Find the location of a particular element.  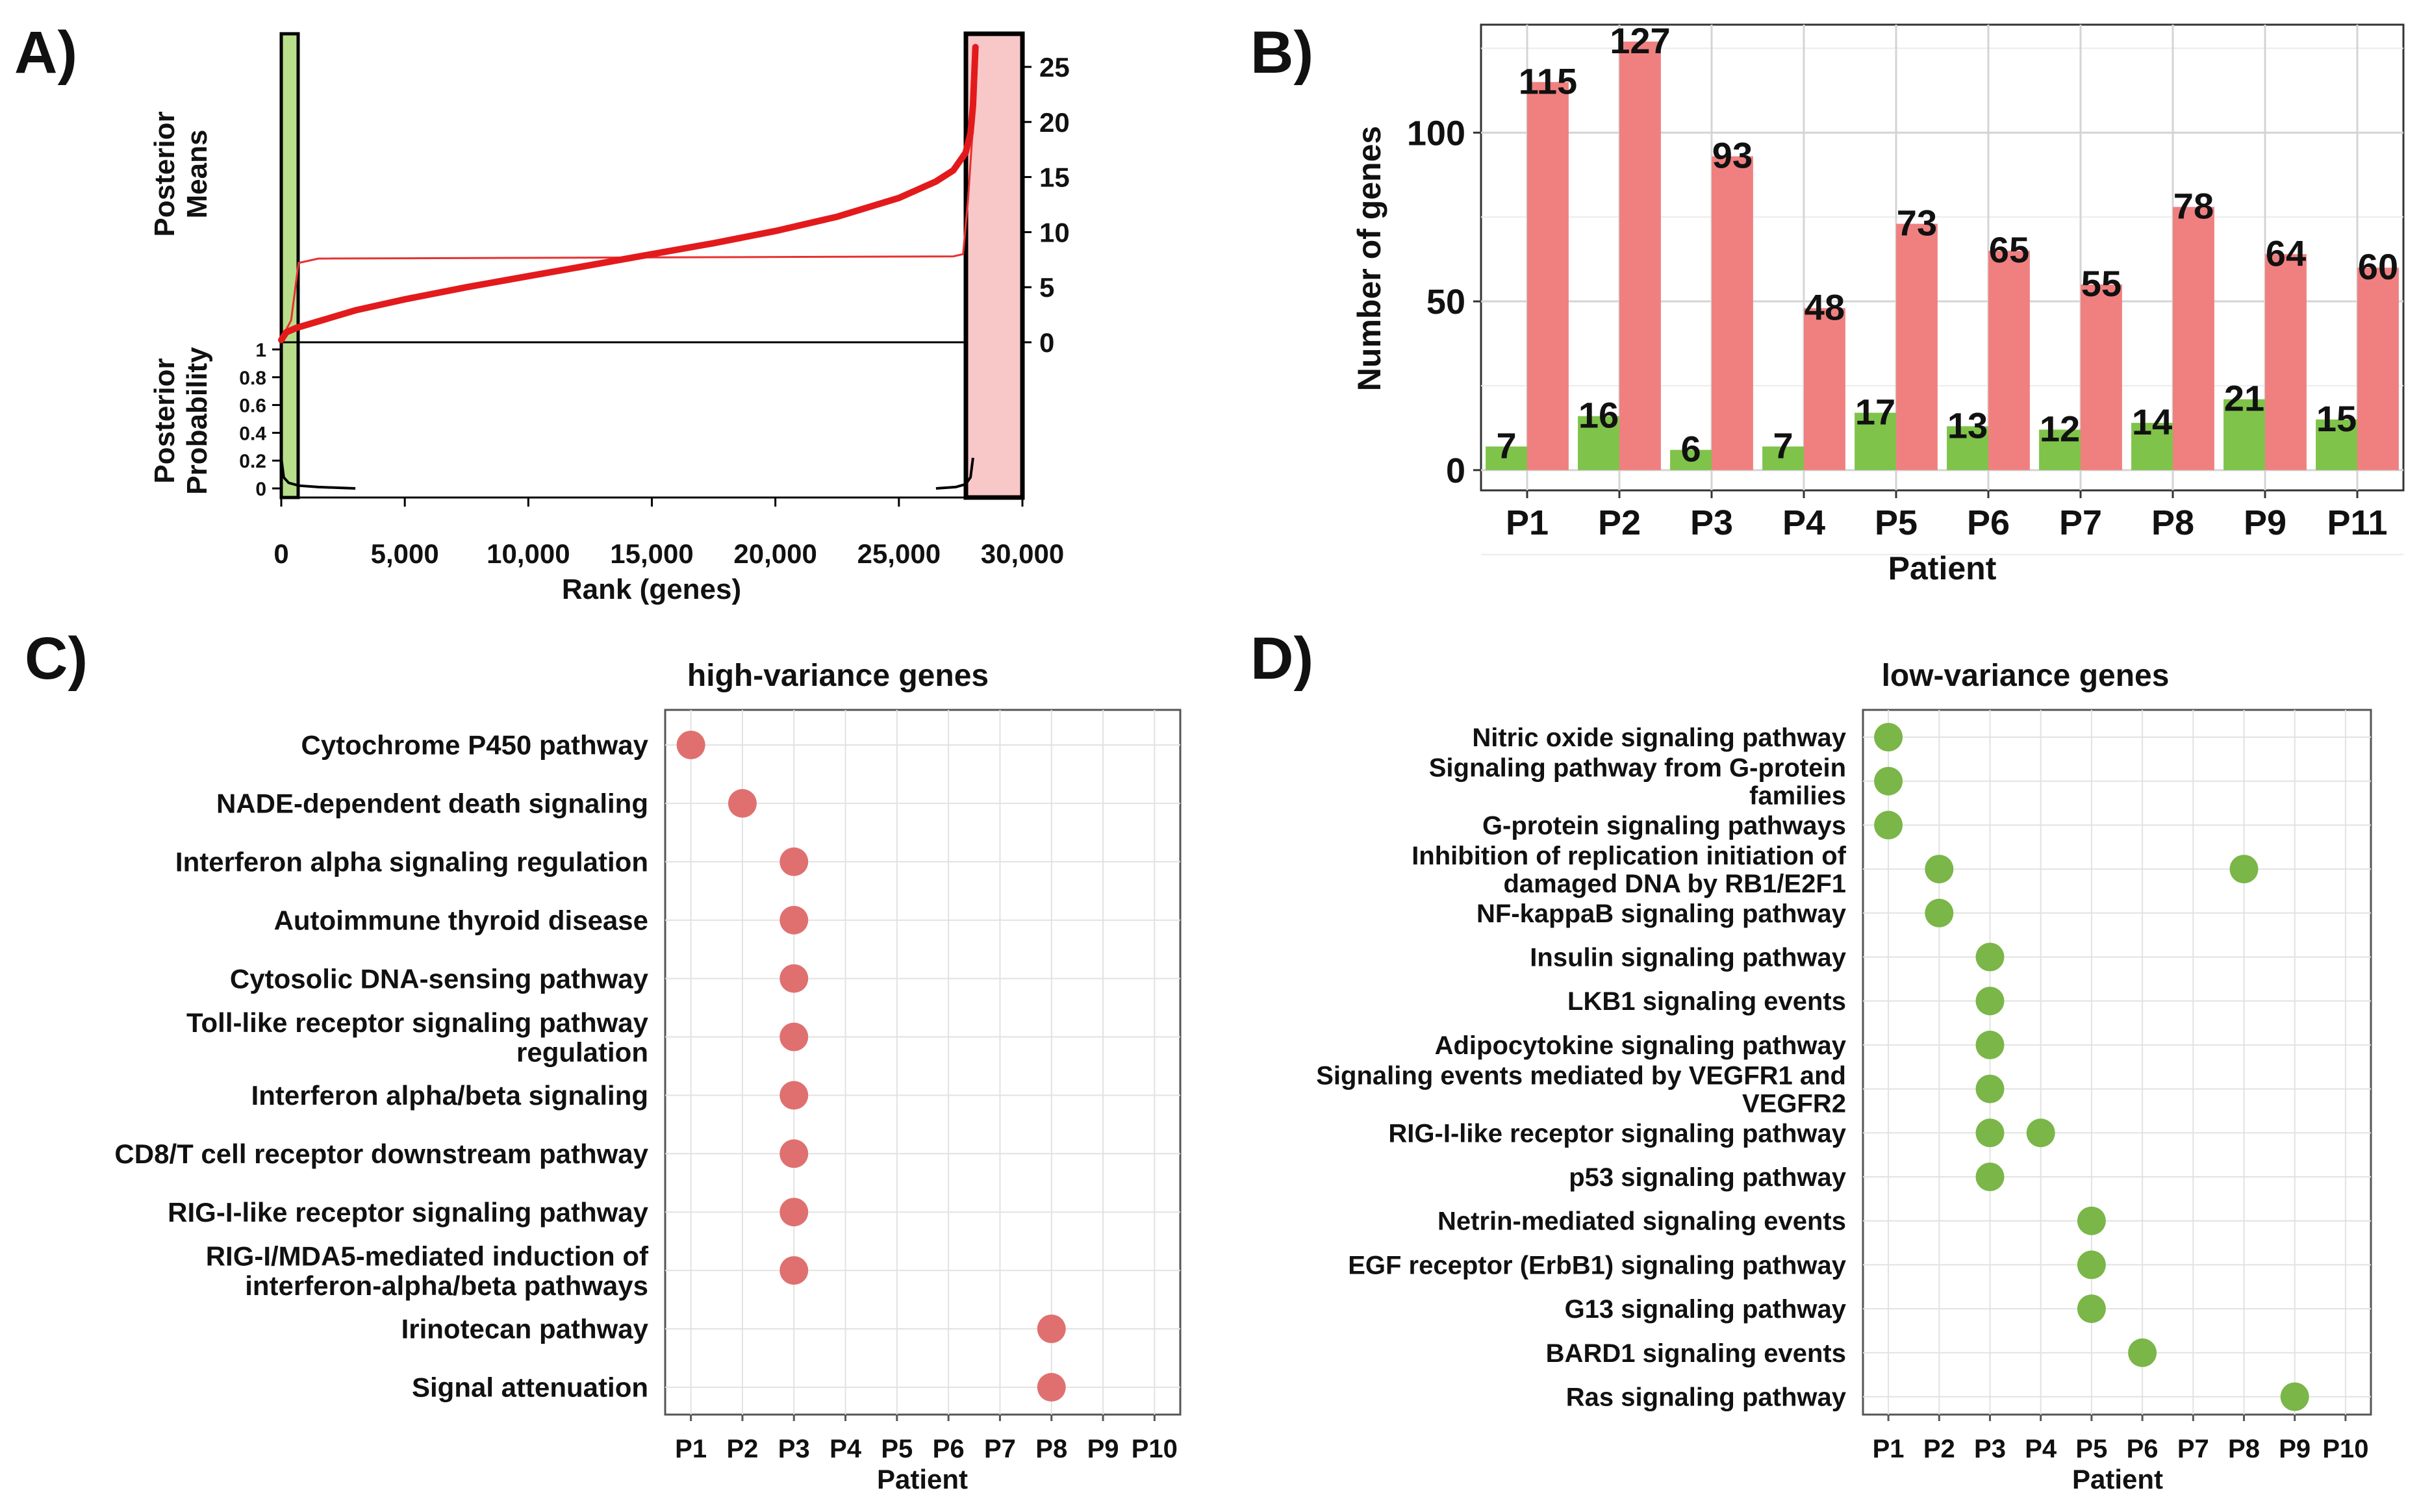

x-axis-label: Rank (genes) is located at coordinates (651, 589).